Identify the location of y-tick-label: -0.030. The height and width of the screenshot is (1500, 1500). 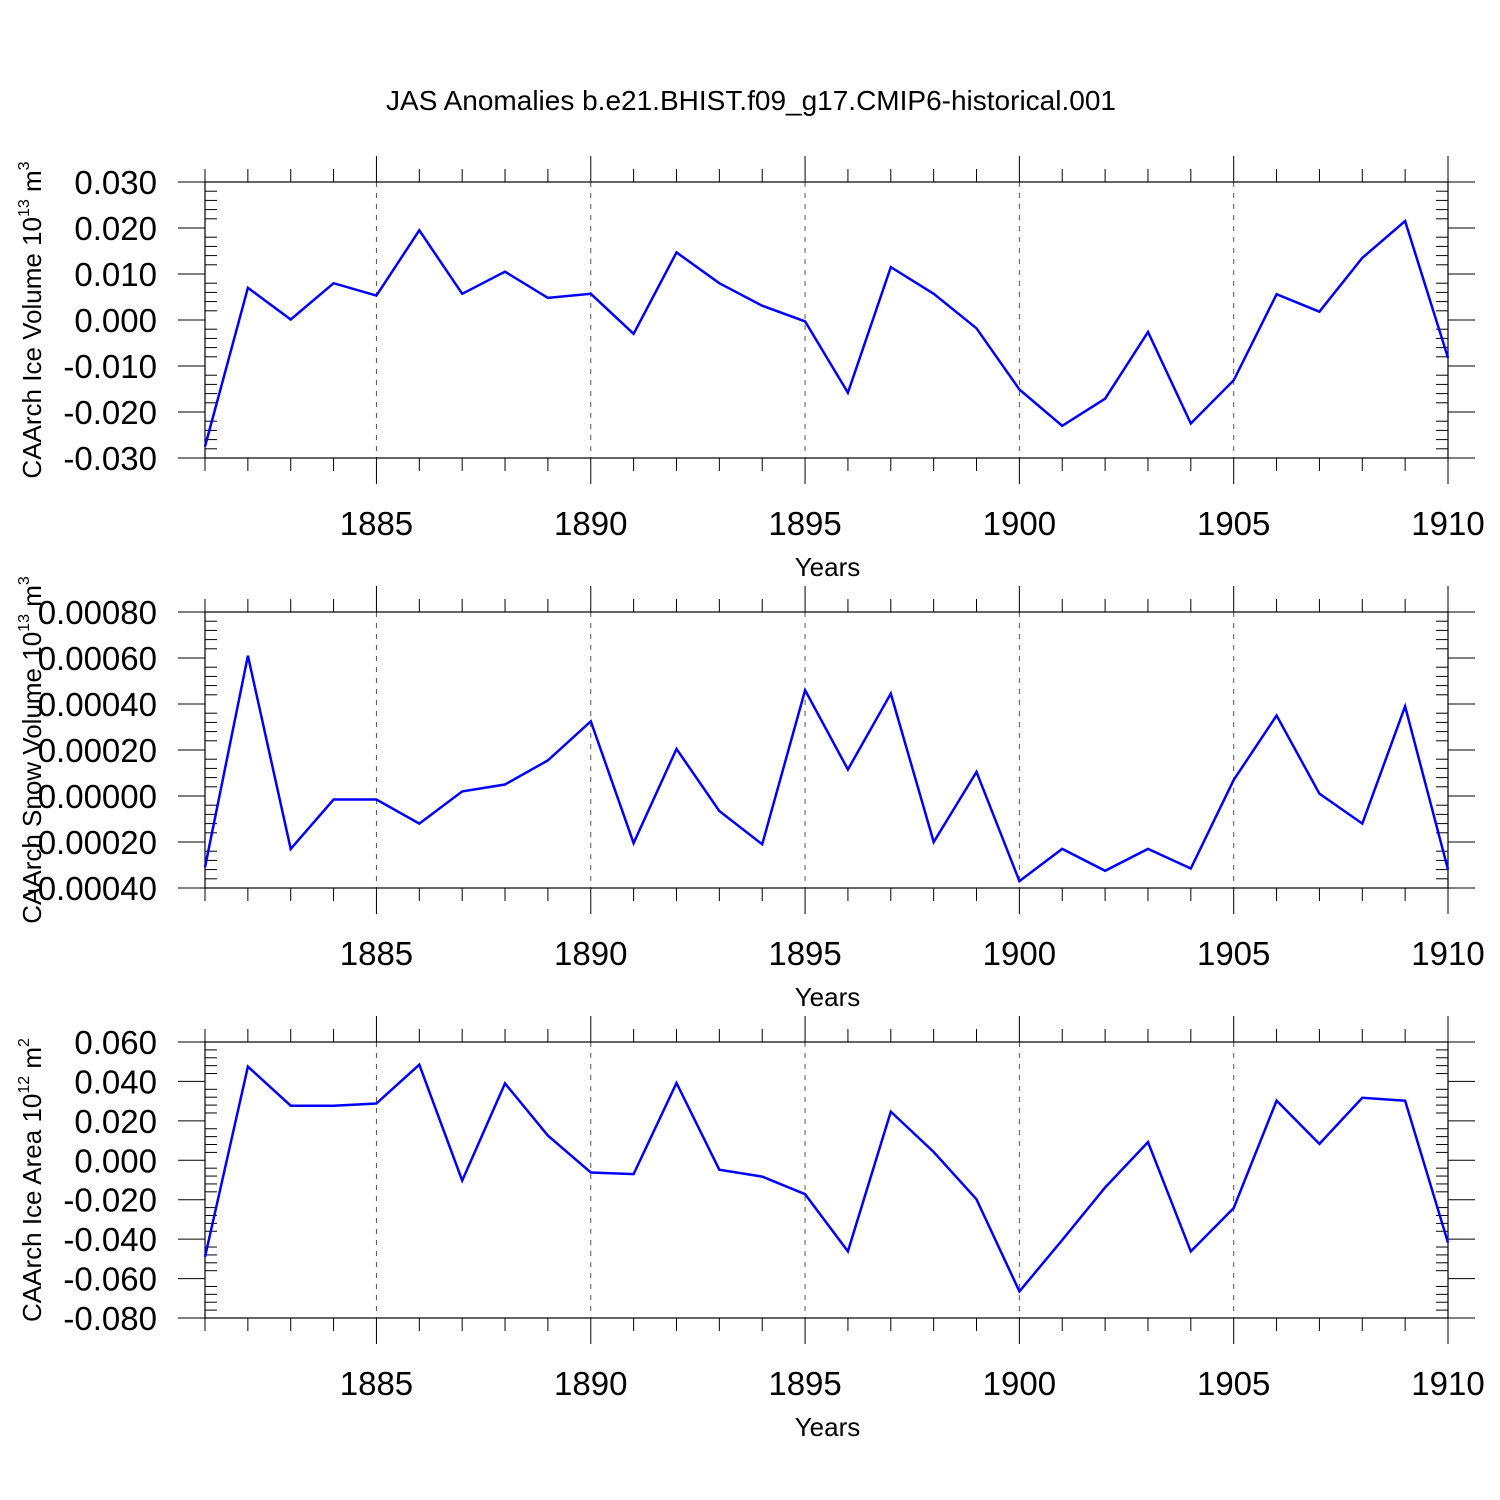
(110, 458).